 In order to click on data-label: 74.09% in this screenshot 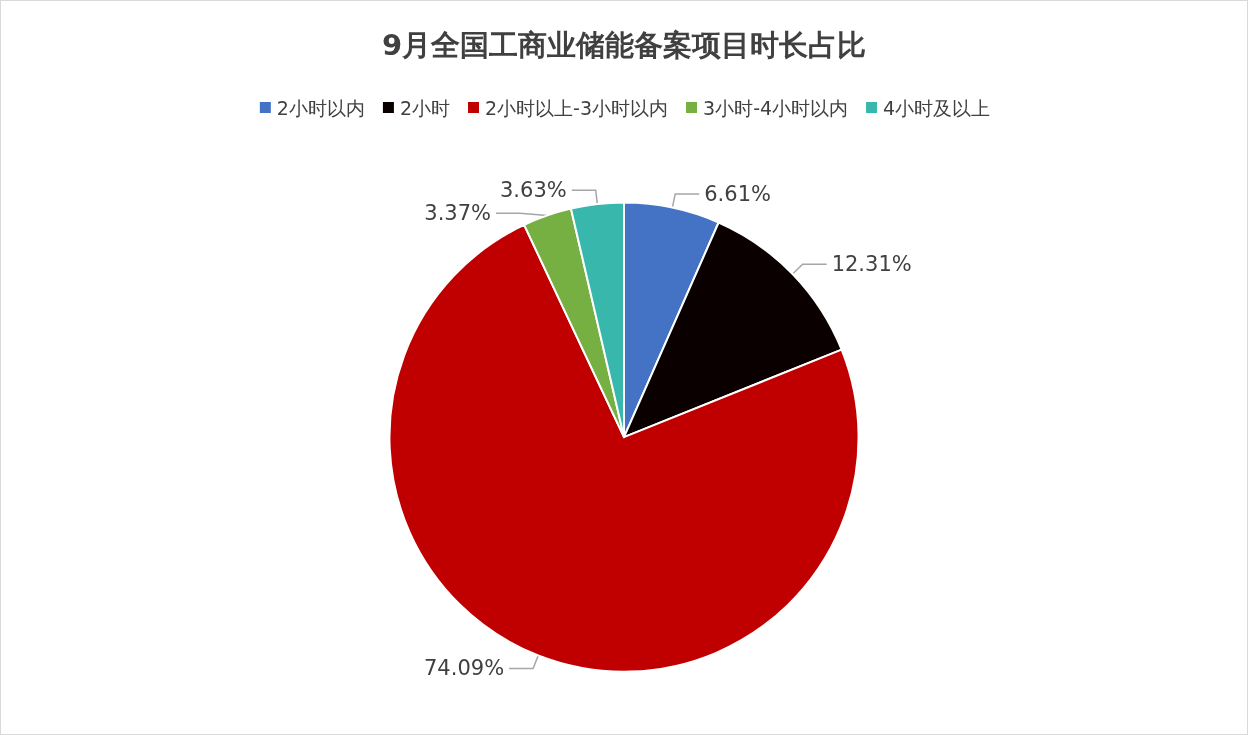, I will do `click(464, 668)`.